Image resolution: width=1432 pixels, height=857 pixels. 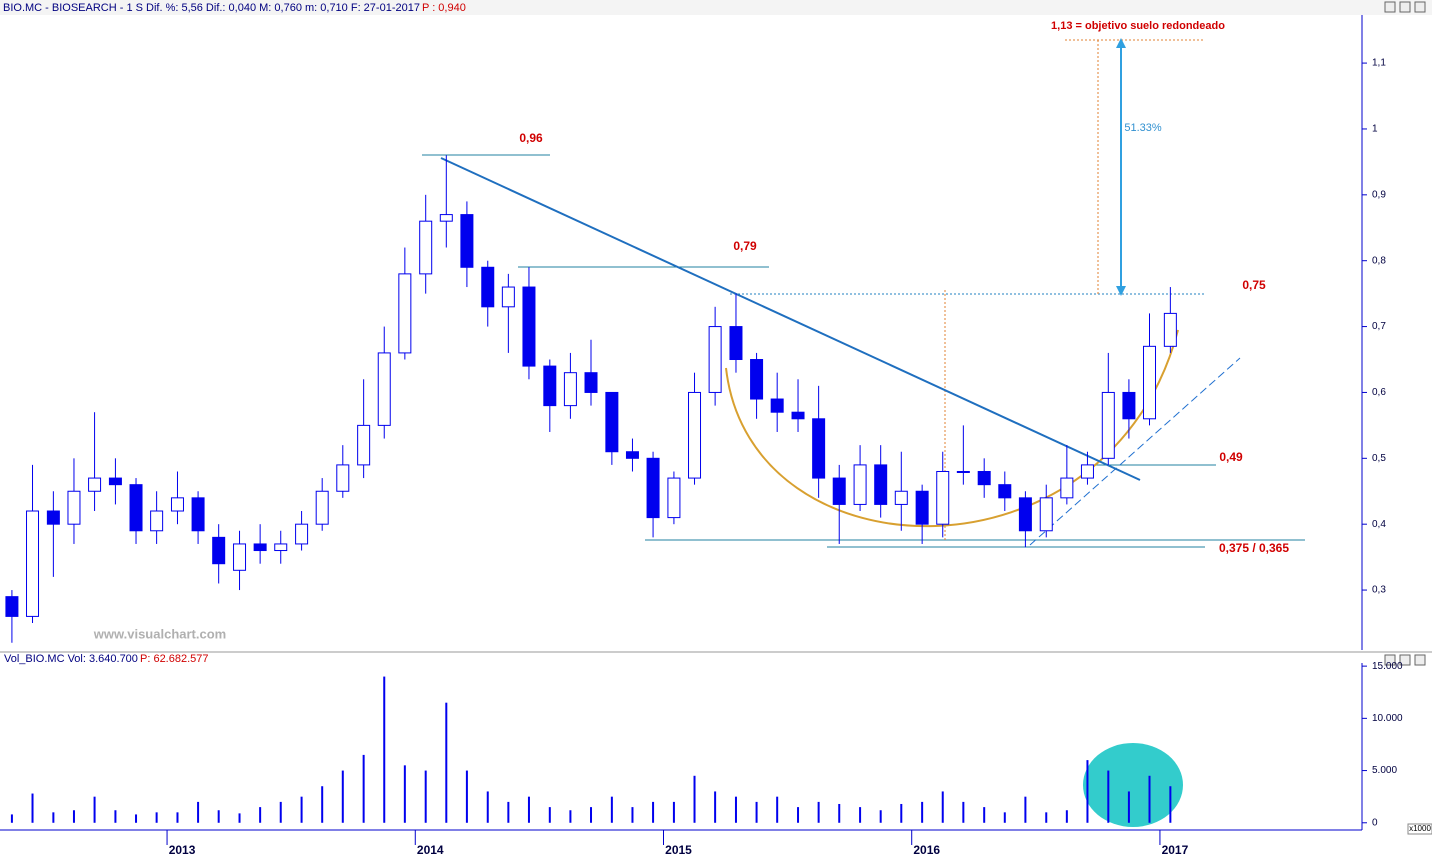 What do you see at coordinates (1175, 850) in the screenshot?
I see `x-tick-label: 2017` at bounding box center [1175, 850].